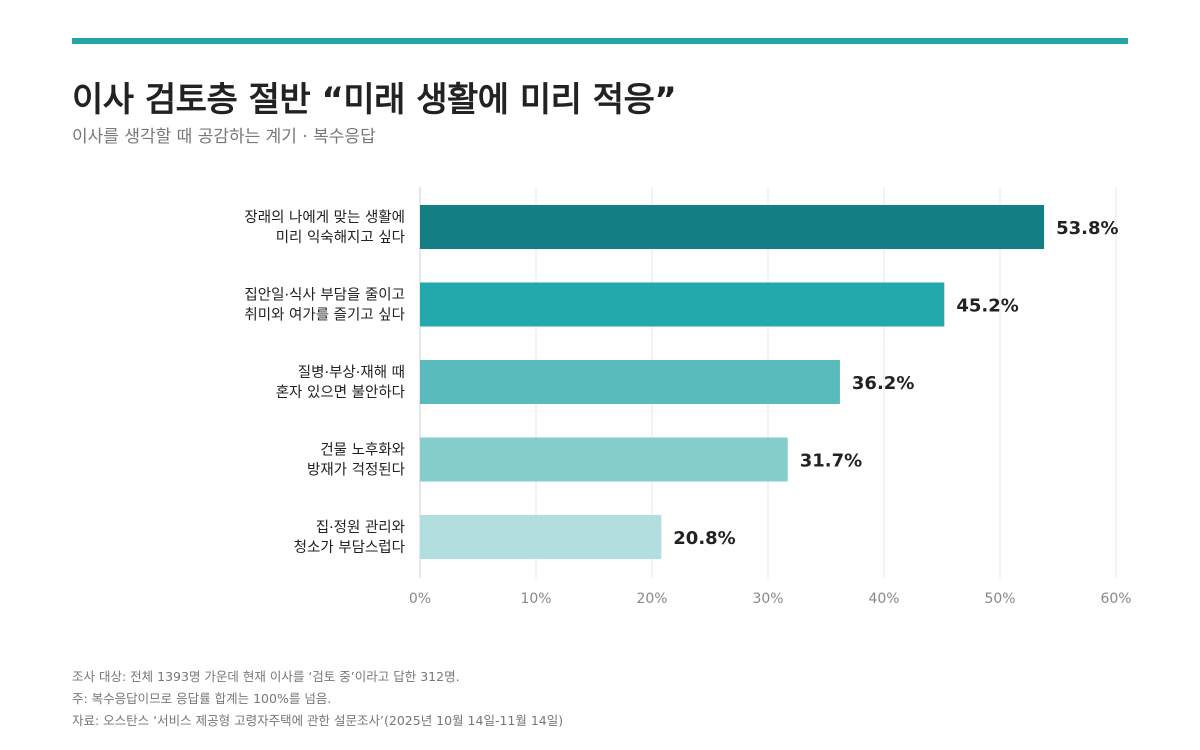 Image resolution: width=1200 pixels, height=750 pixels. What do you see at coordinates (535, 599) in the screenshot?
I see `x-tick-label: 10%` at bounding box center [535, 599].